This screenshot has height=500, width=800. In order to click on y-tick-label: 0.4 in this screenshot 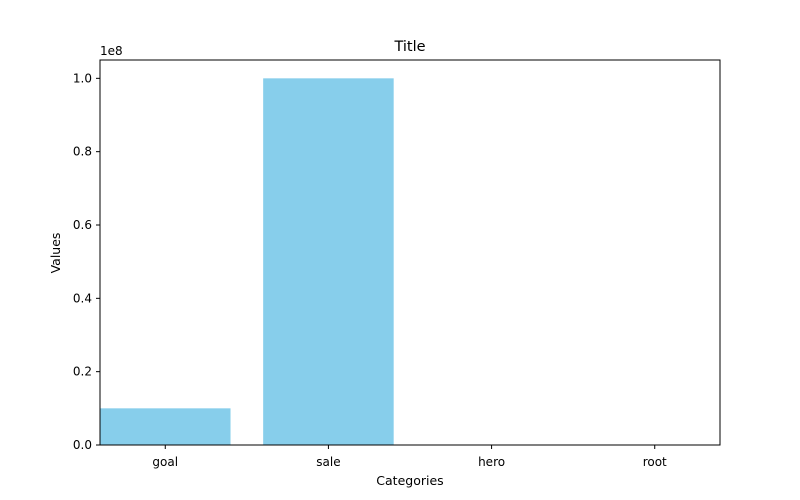, I will do `click(82, 298)`.